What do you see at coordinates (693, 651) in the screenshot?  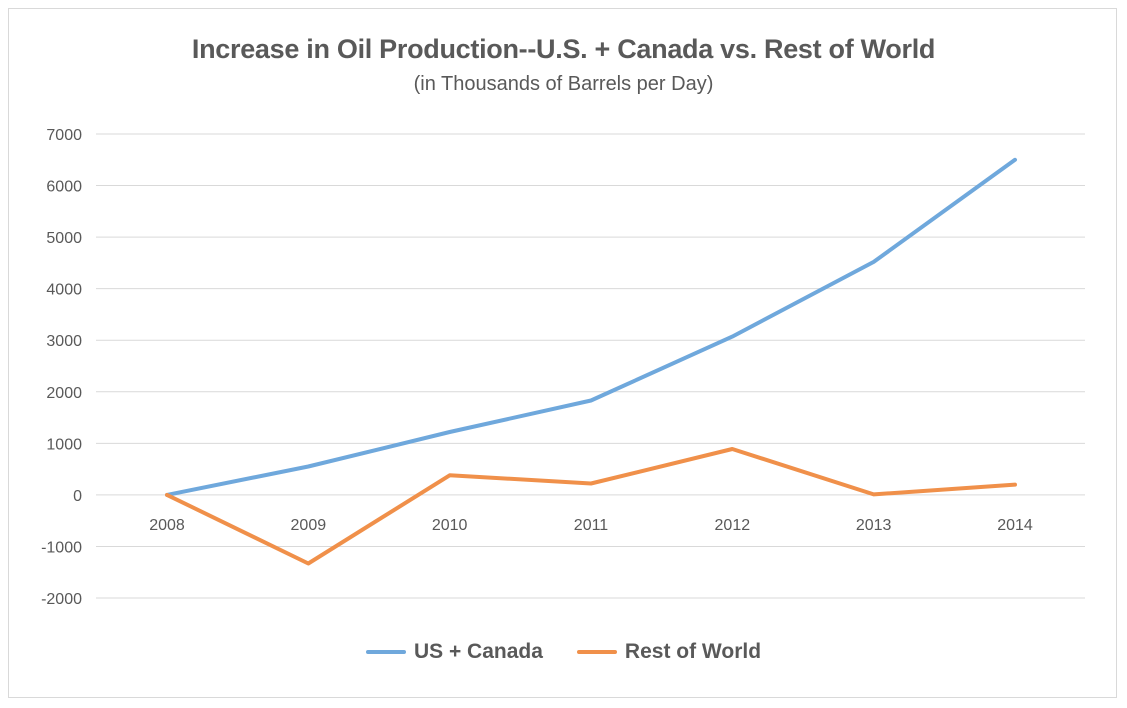 I see `legend-label-rest-of-world: Rest of World` at bounding box center [693, 651].